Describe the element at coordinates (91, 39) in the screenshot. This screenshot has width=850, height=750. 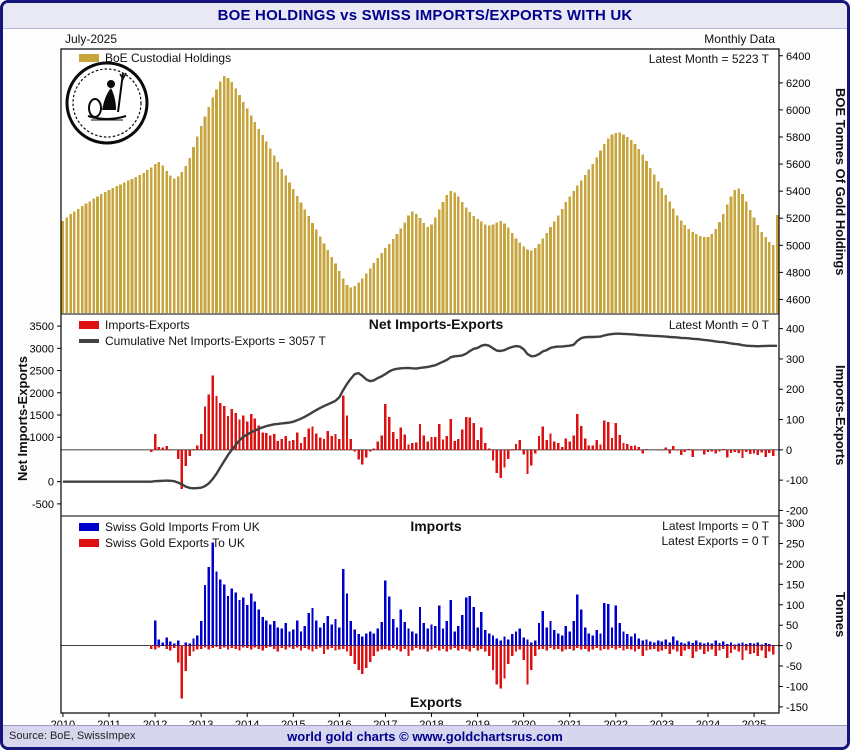
I see `date-label: July-2025` at that location.